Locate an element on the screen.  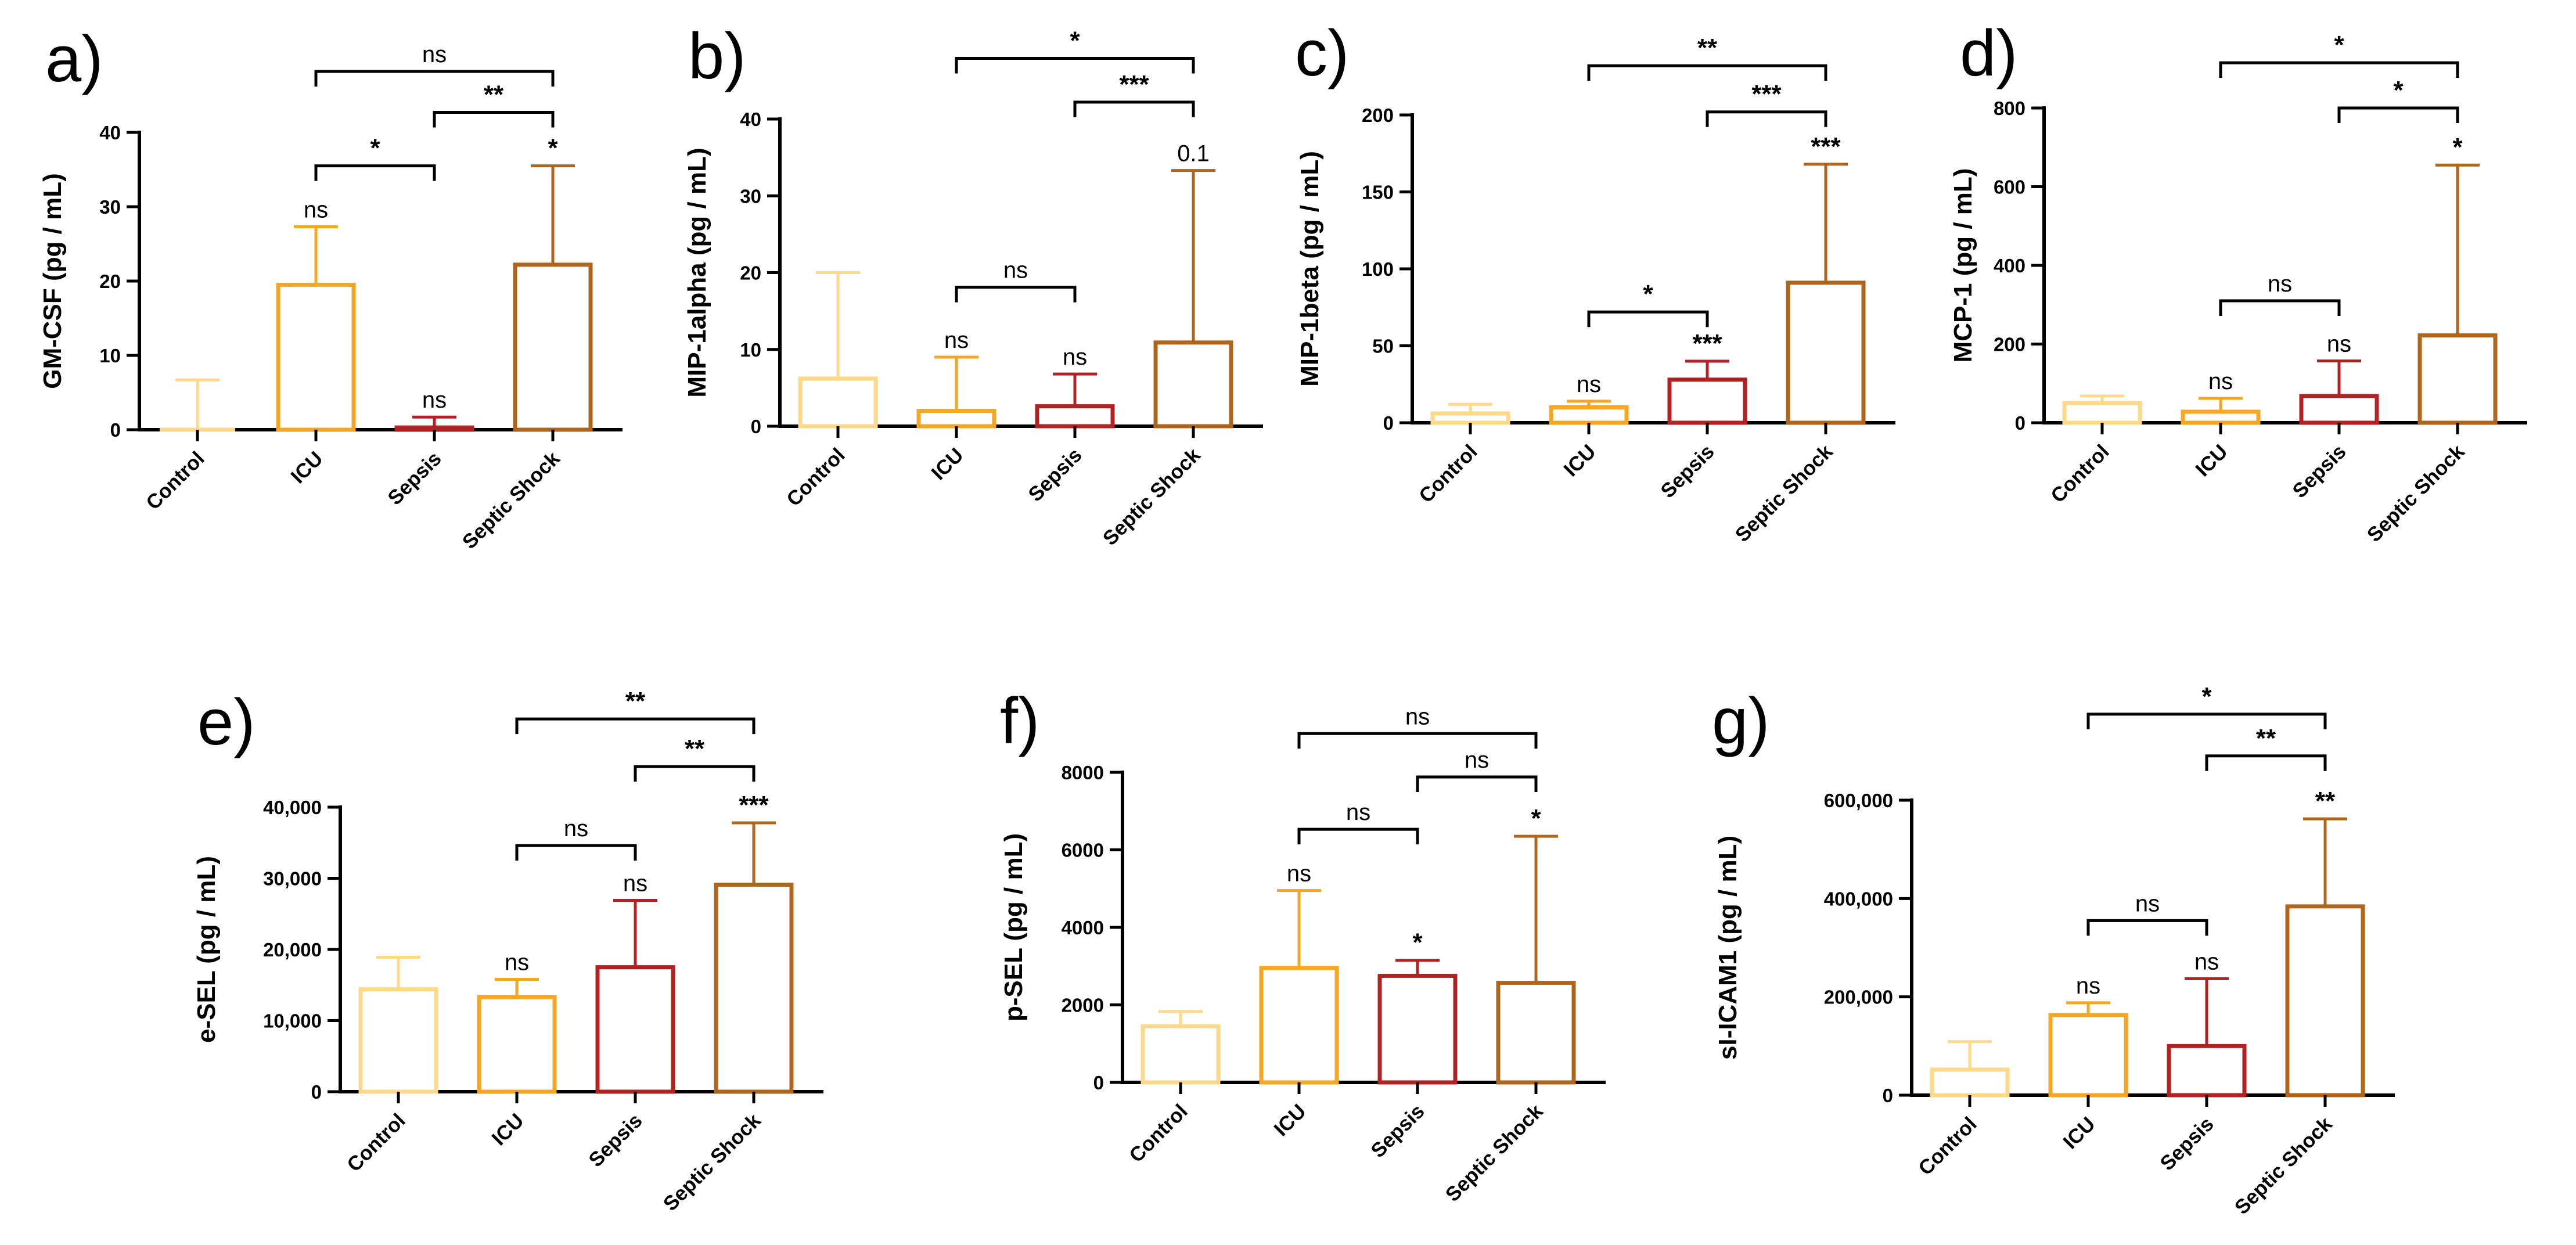
panel-label: g) is located at coordinates (1741, 721).